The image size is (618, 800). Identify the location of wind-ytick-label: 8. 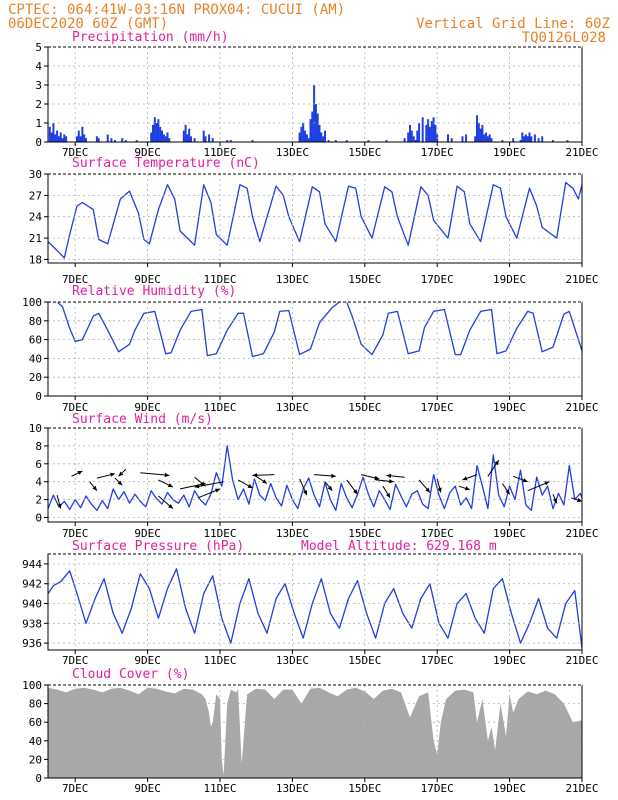
(38, 446).